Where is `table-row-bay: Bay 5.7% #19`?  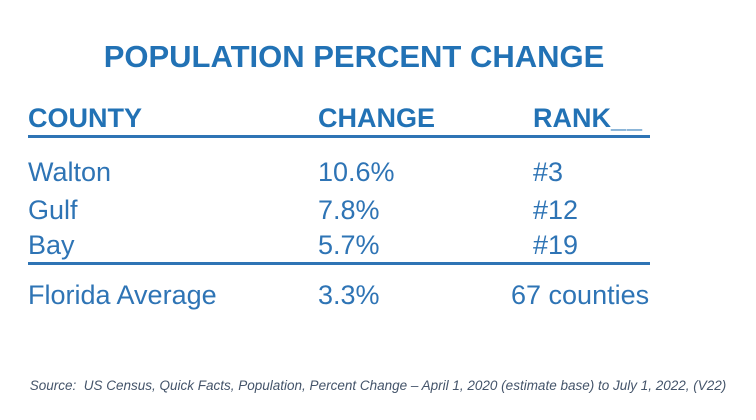 table-row-bay: Bay 5.7% #19 is located at coordinates (339, 247).